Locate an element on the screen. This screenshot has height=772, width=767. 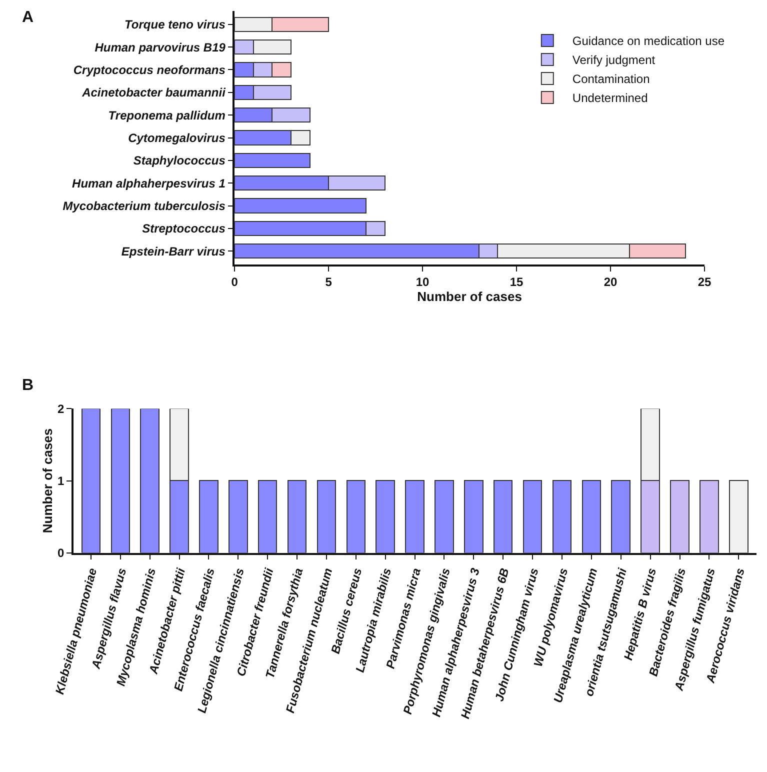
legend-label: Guidance on medication use is located at coordinates (648, 41).